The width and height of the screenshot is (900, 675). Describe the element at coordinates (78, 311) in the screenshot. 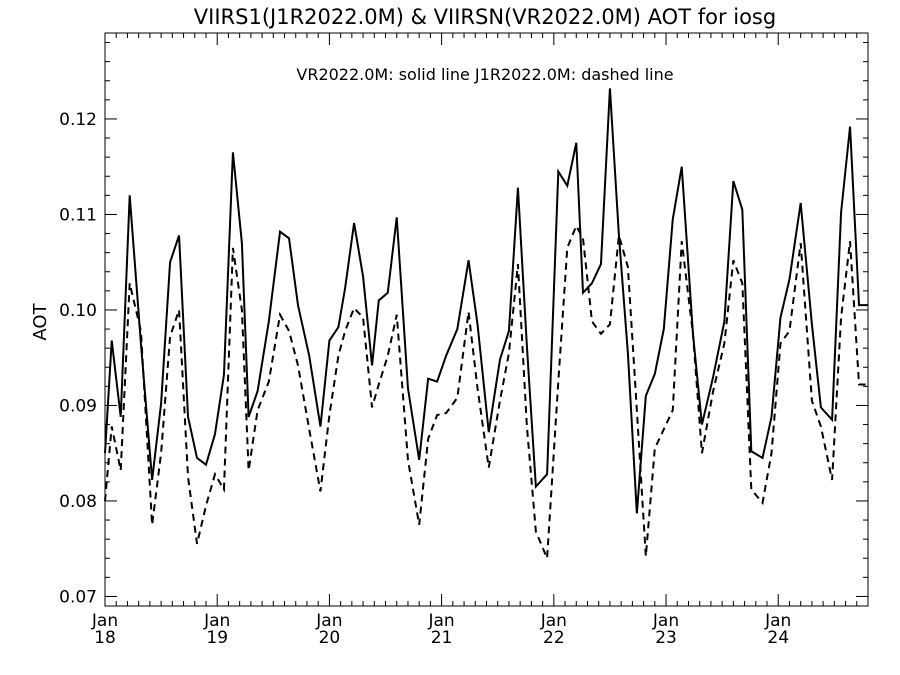

I see `y-tick-label: 0.10` at that location.